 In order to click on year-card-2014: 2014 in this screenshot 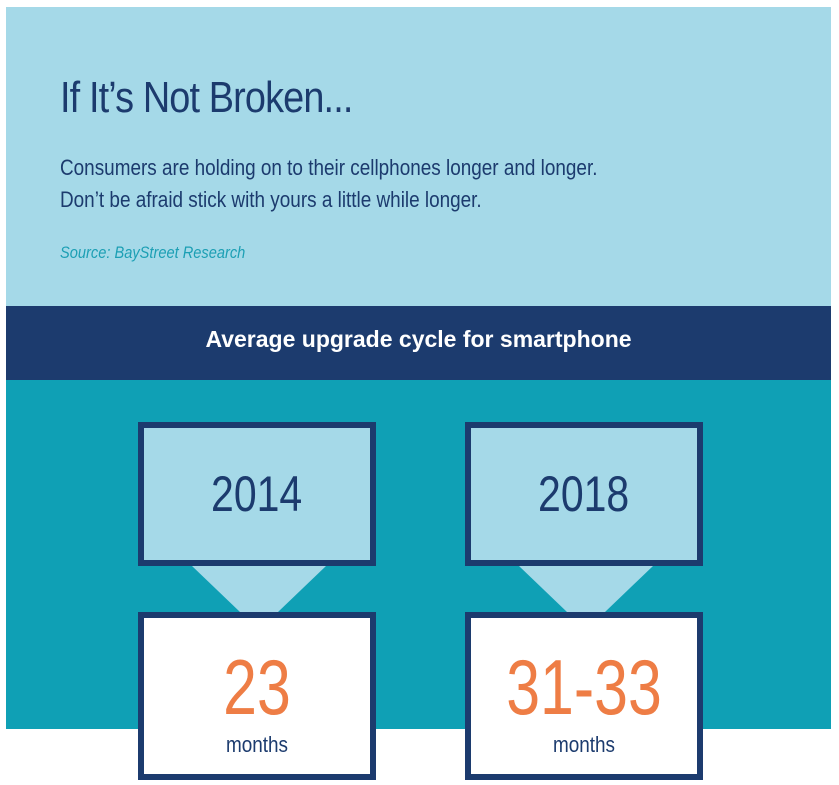, I will do `click(257, 494)`.